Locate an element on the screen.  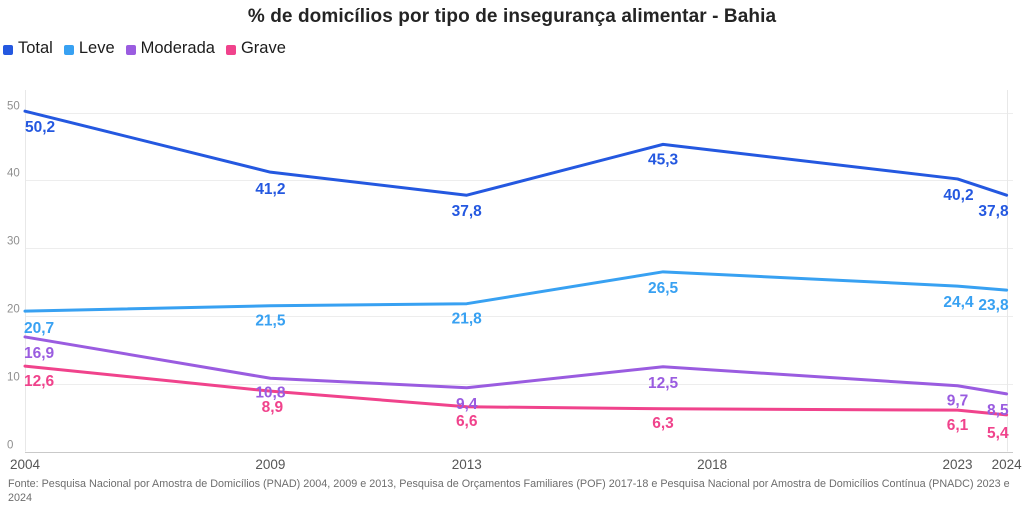
legend-label-moderada: Moderada is located at coordinates (177, 48).